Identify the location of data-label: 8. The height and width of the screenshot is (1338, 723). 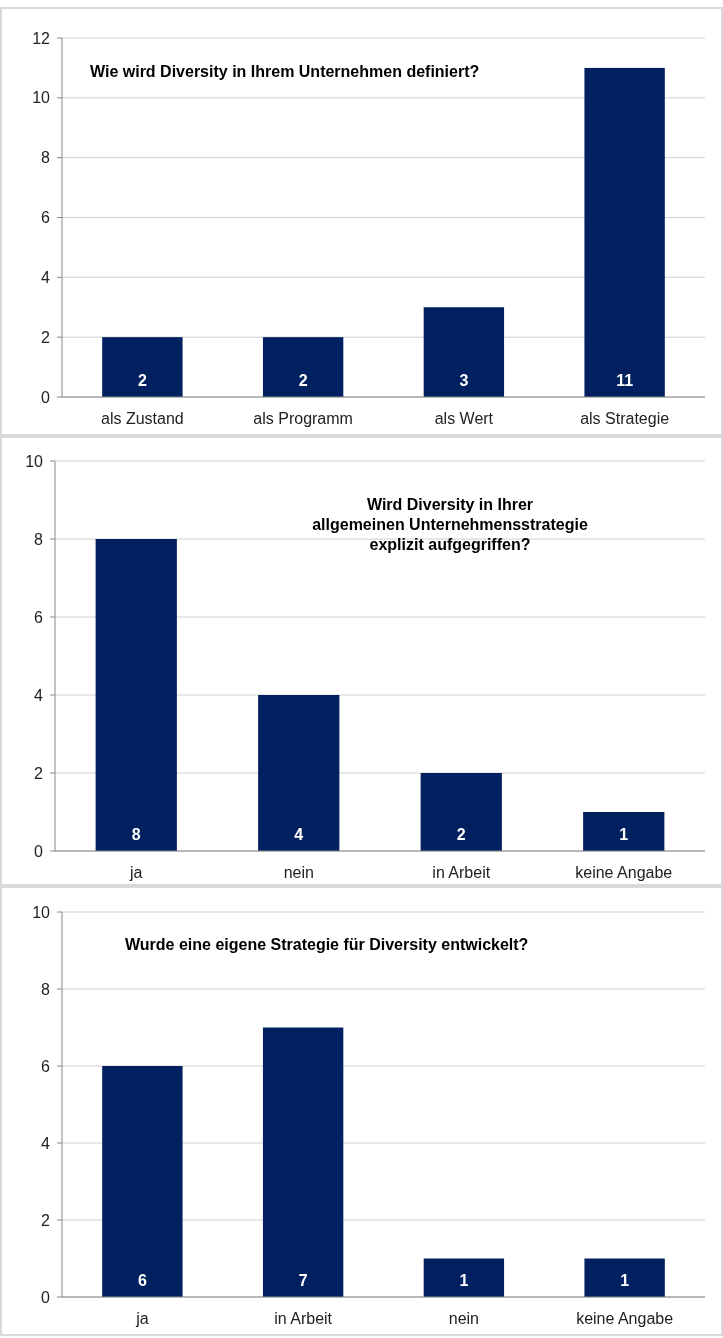
(136, 834).